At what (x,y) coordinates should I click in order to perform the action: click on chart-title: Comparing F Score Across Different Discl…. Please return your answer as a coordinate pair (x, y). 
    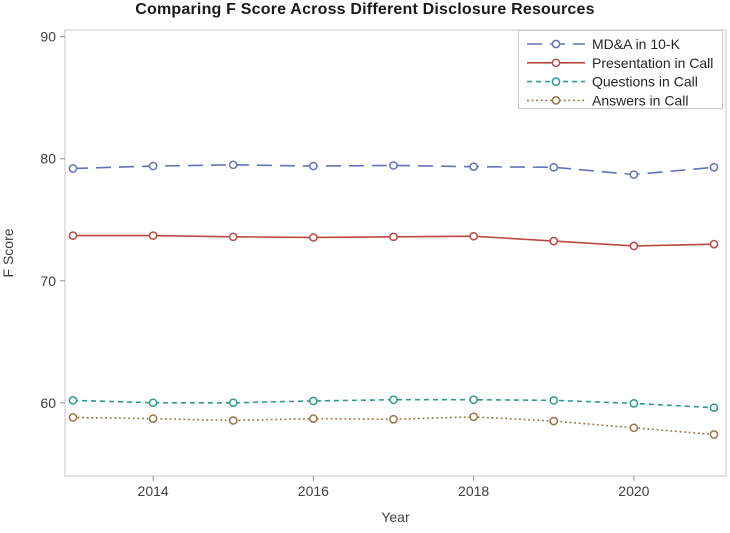
    Looking at the image, I should click on (365, 9).